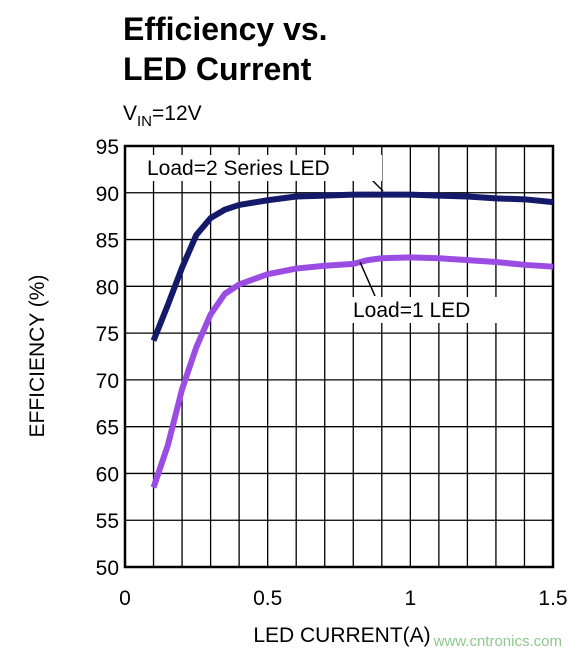  I want to click on chart-title: LED Current, so click(217, 69).